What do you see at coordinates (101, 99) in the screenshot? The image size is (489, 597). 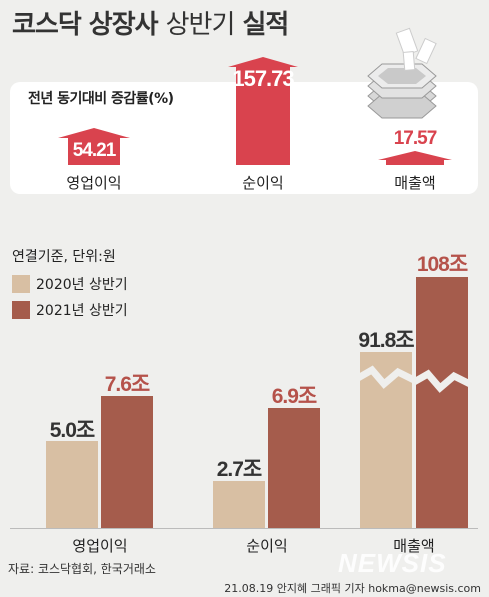 I see `yoy-label: 전년 동기대비 증감률(%)` at bounding box center [101, 99].